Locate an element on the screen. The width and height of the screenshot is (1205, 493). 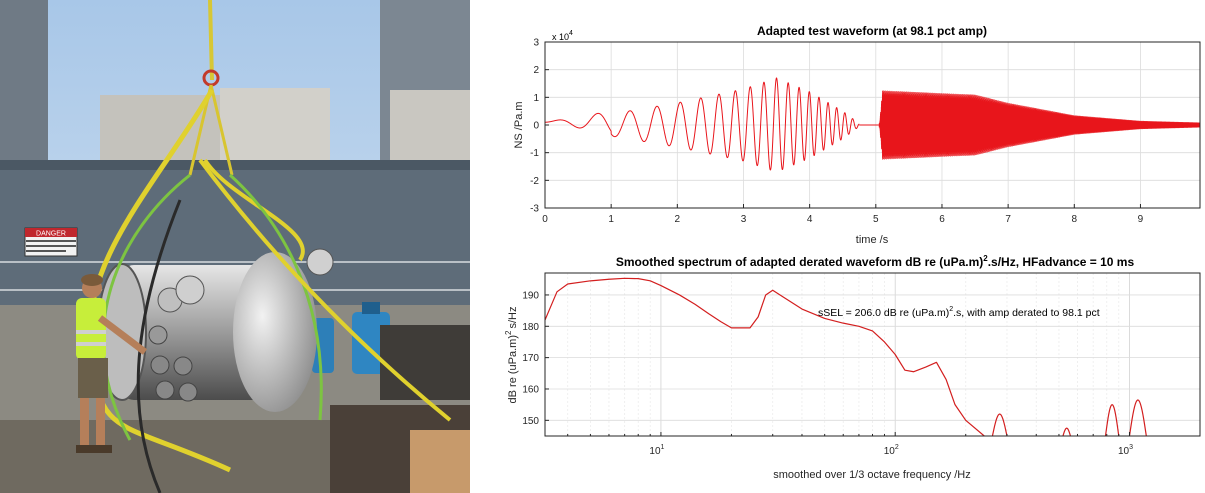
spectrum-line is located at coordinates (765, 356).